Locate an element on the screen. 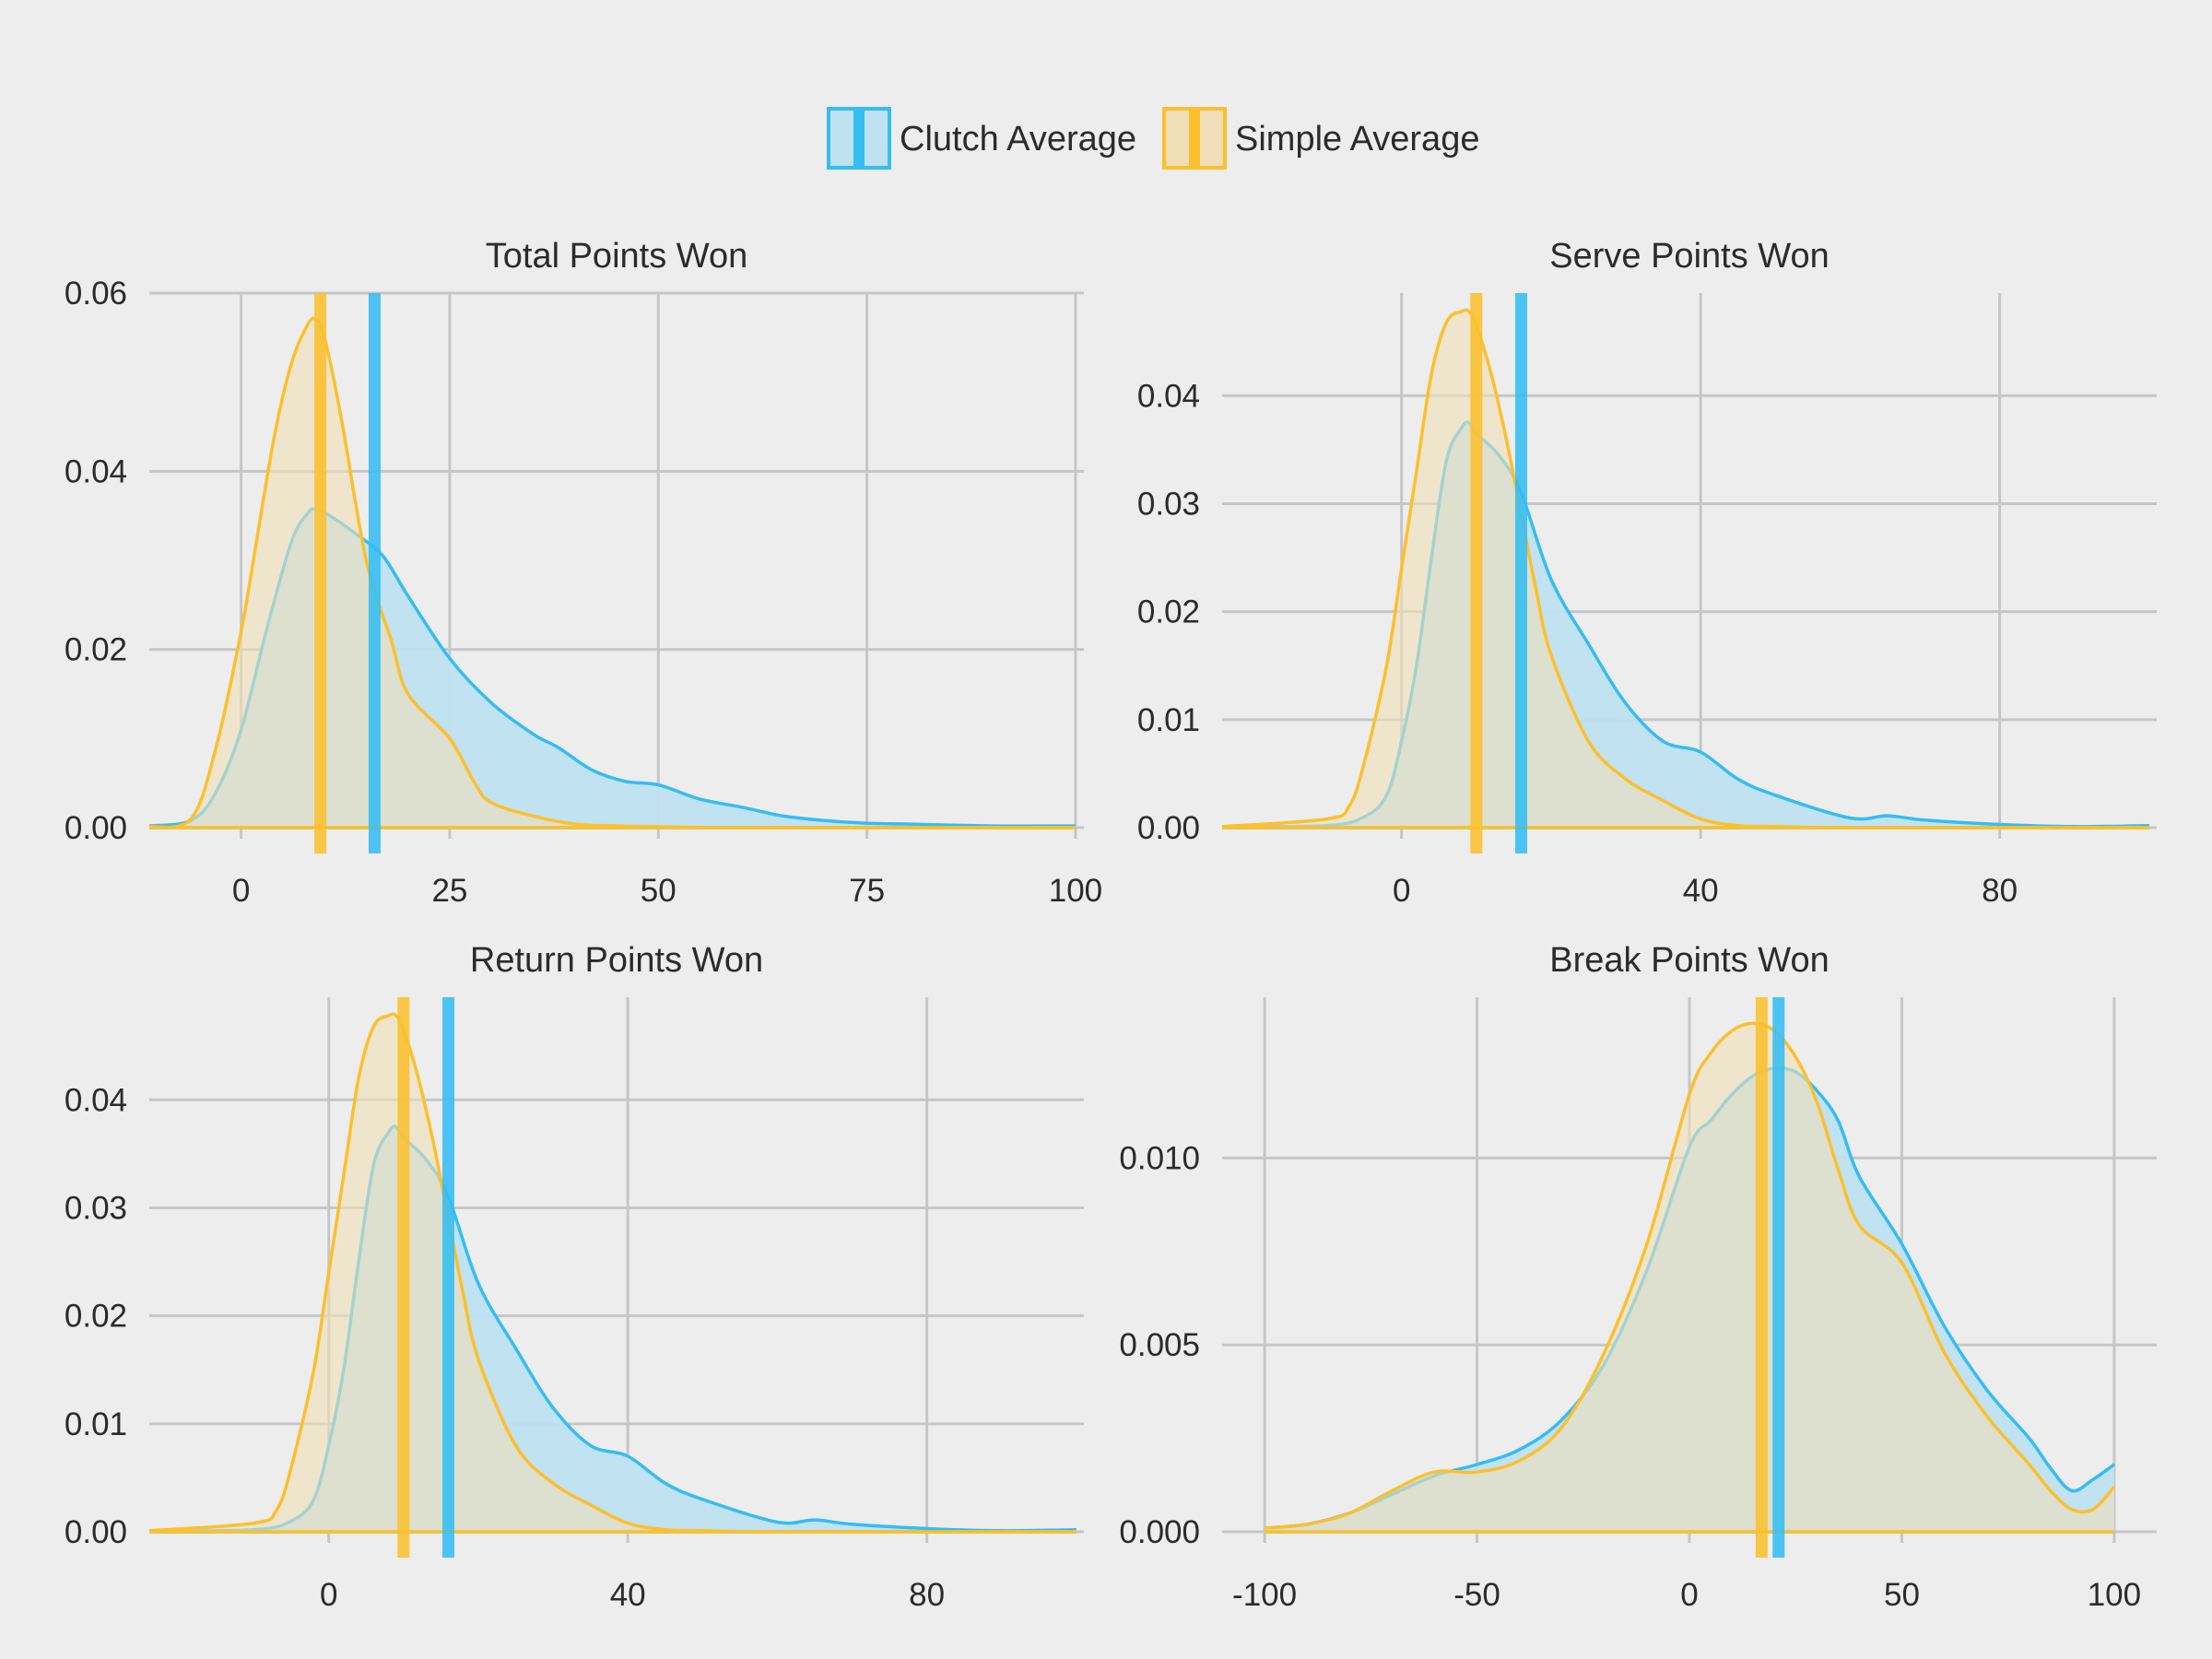 The image size is (2212, 1659). legend-label-clutch: Clutch Average is located at coordinates (1018, 139).